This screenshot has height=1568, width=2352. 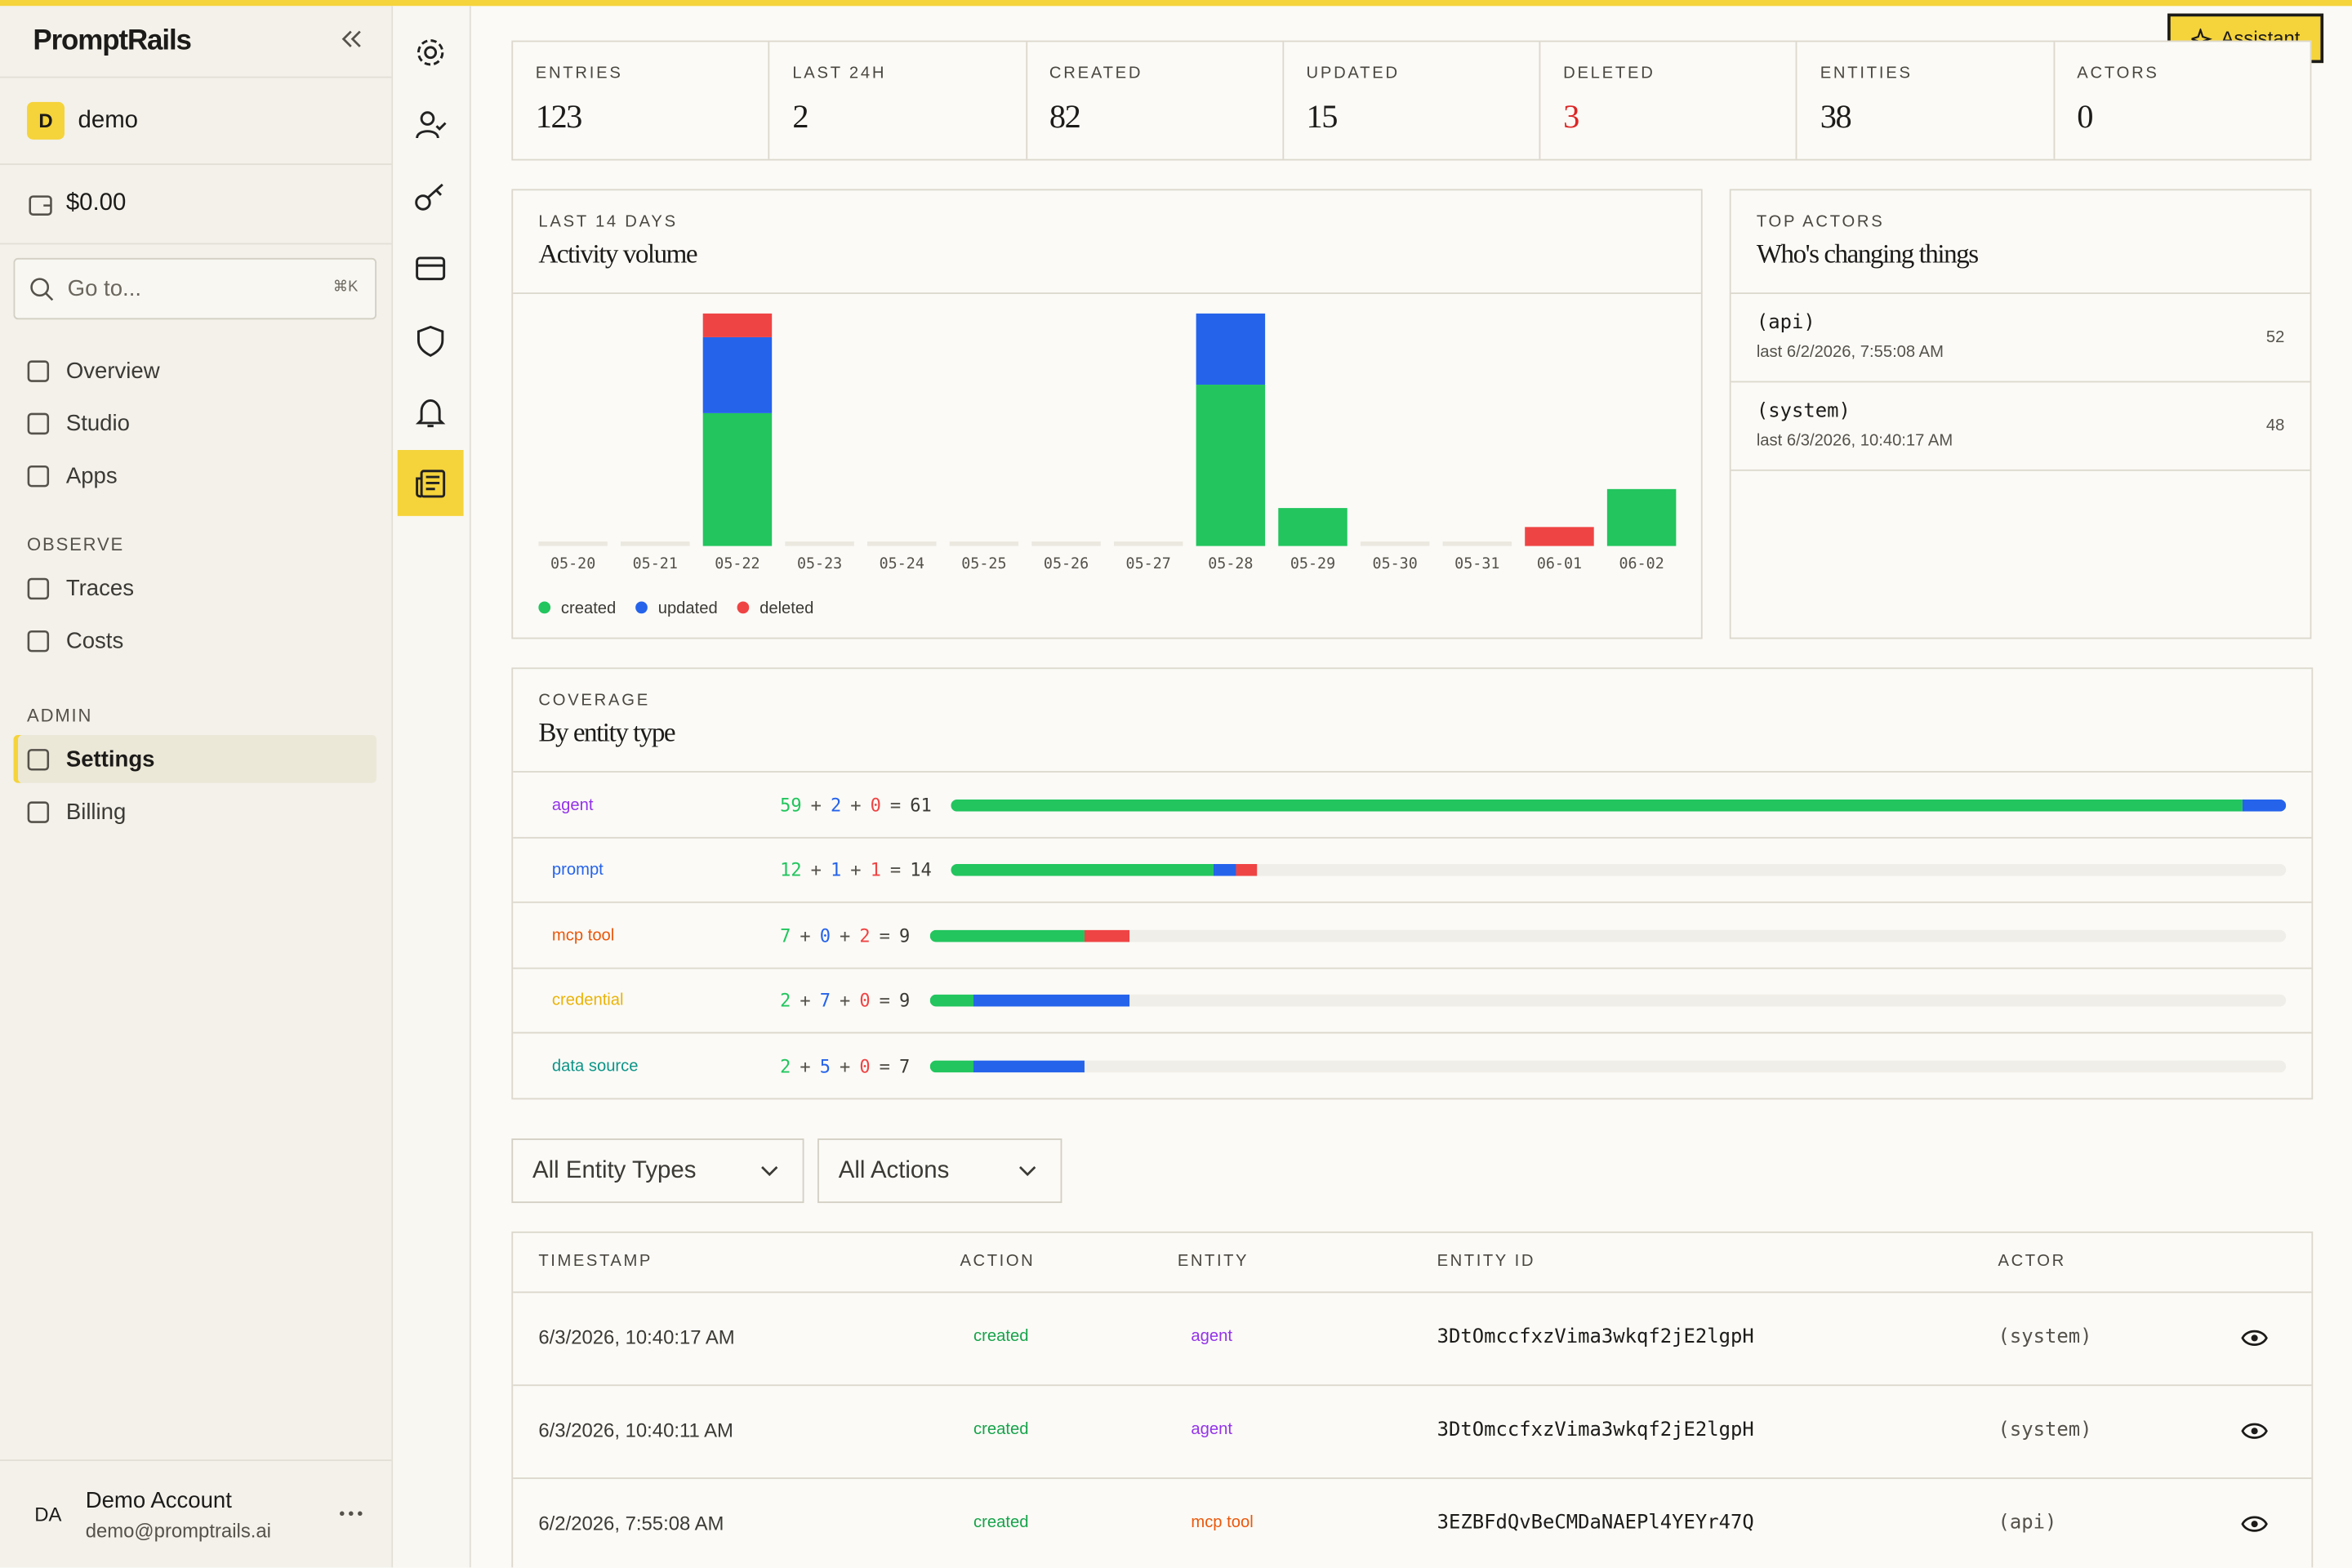 I want to click on x-tick-label: 06-02, so click(x=1641, y=563).